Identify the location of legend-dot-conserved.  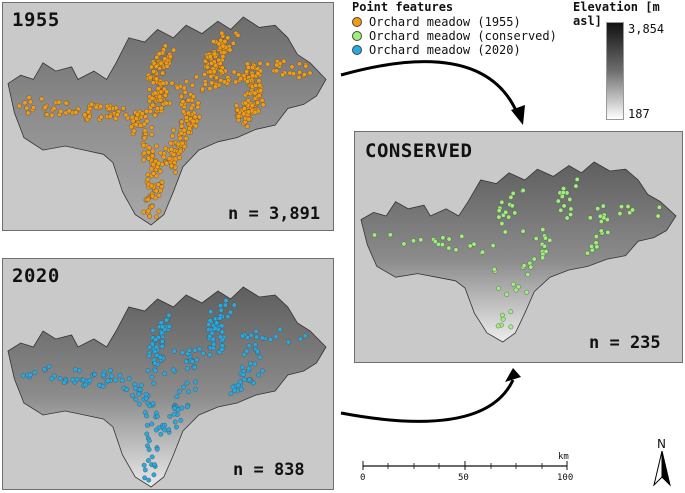
(357, 36).